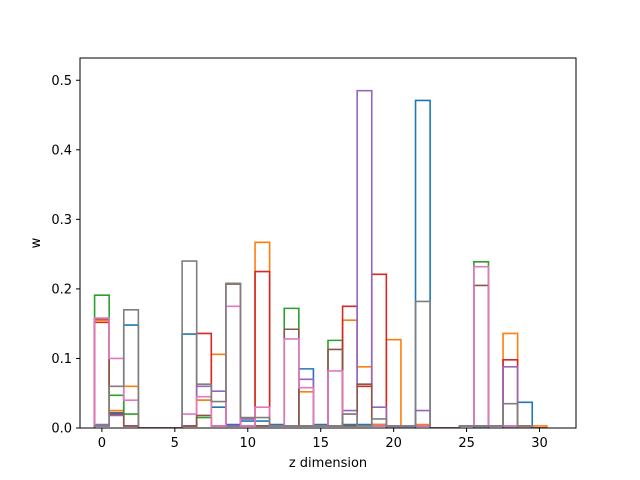 The height and width of the screenshot is (480, 640). What do you see at coordinates (393, 443) in the screenshot?
I see `x-tick-label: 20` at bounding box center [393, 443].